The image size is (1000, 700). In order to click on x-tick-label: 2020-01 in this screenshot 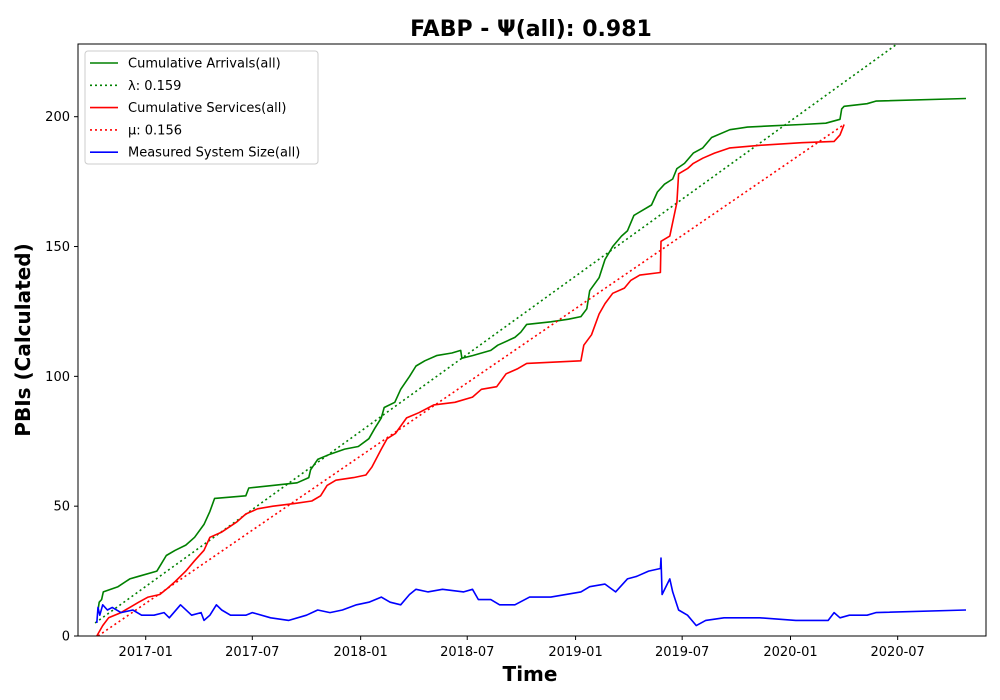, I will do `click(790, 652)`.